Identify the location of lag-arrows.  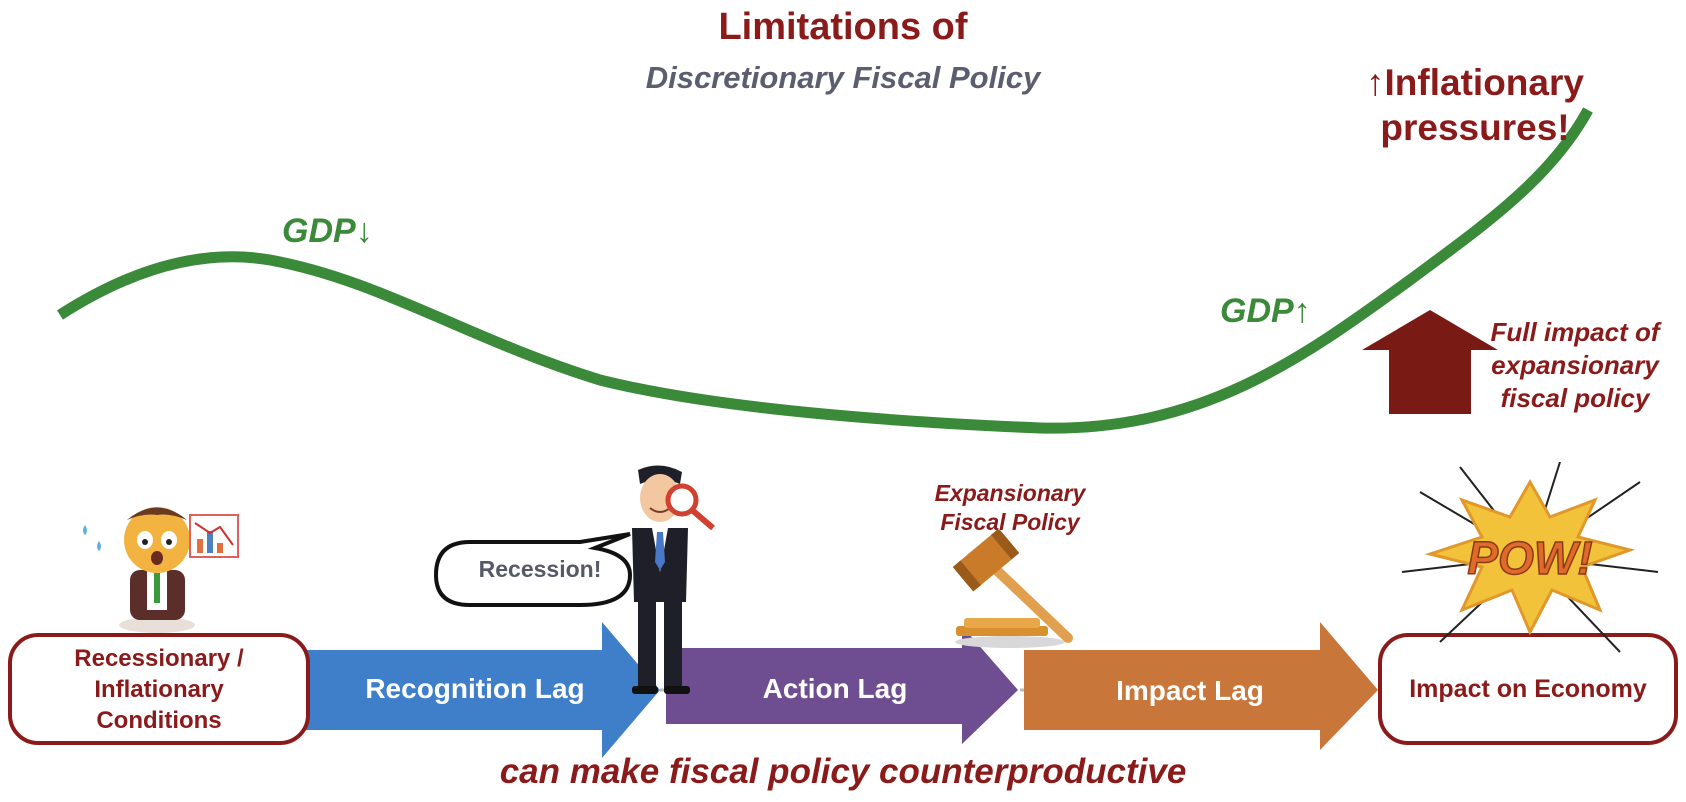
(840, 690).